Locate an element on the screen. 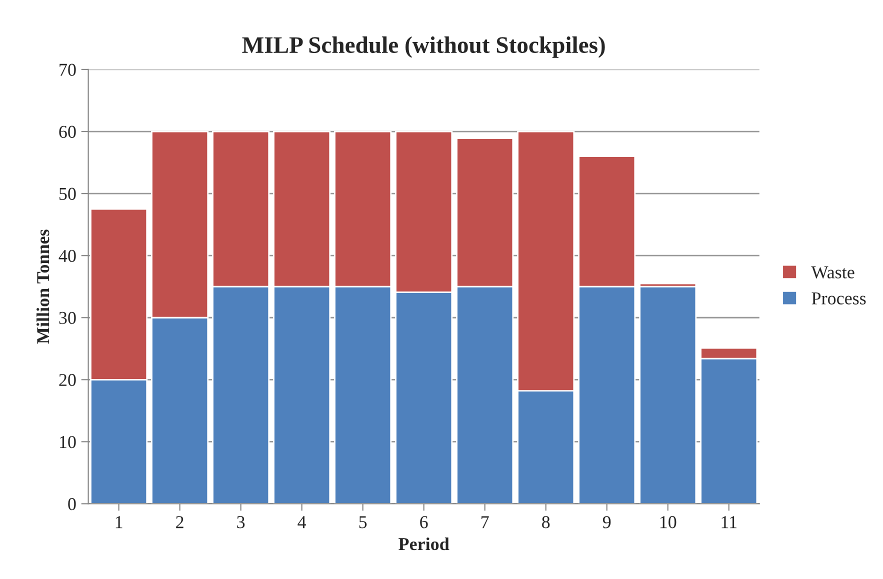  legend-label: Waste is located at coordinates (832, 272).